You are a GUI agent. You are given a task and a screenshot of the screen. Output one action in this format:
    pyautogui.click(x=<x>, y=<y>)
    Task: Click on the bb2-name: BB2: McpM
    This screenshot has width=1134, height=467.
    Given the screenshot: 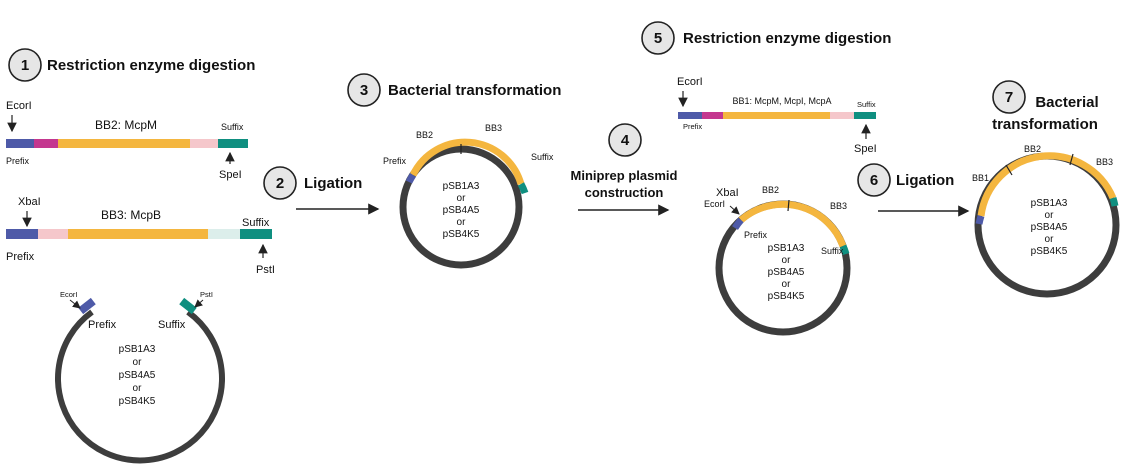 What is the action you would take?
    pyautogui.click(x=126, y=125)
    